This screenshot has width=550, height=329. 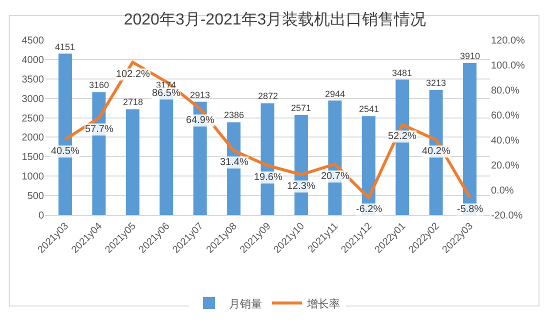 I want to click on bar, so click(x=133, y=162).